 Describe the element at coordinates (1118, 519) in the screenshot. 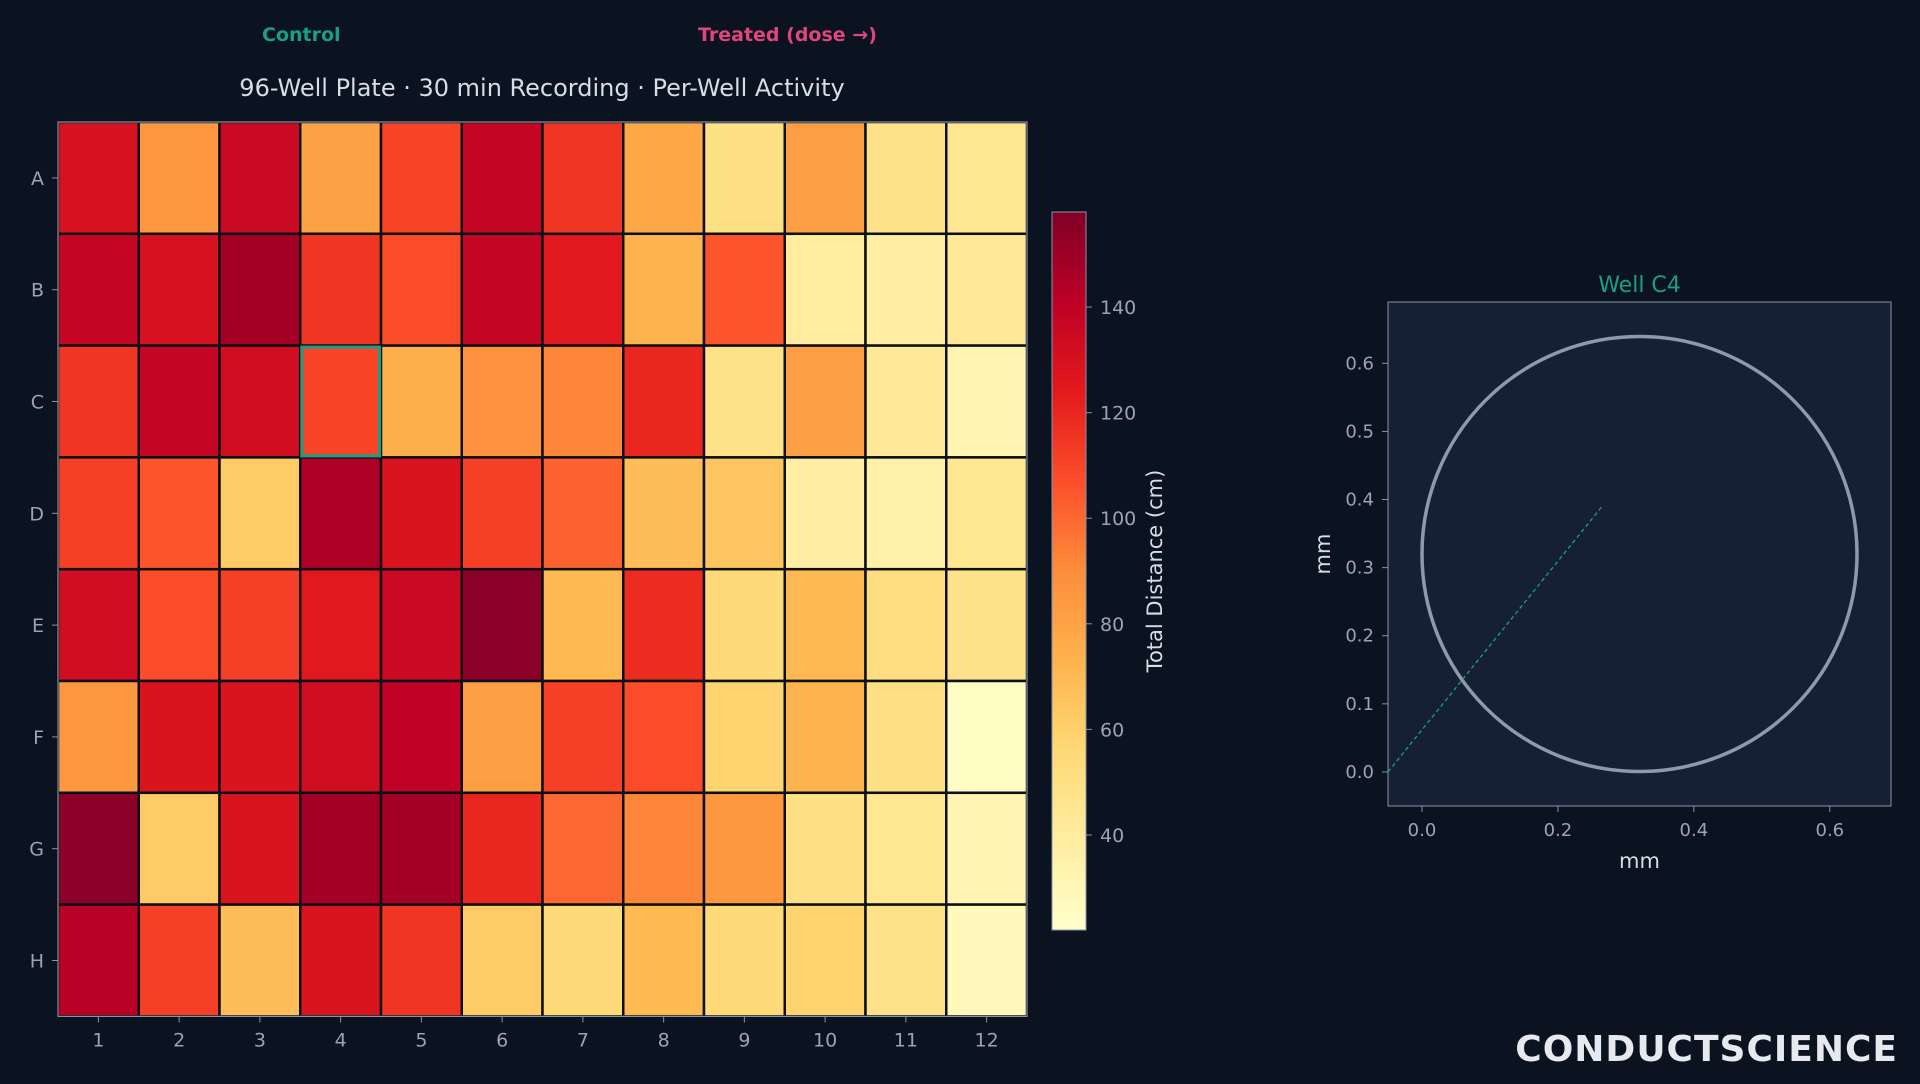

I see `colorbar-tick-label: 100` at that location.